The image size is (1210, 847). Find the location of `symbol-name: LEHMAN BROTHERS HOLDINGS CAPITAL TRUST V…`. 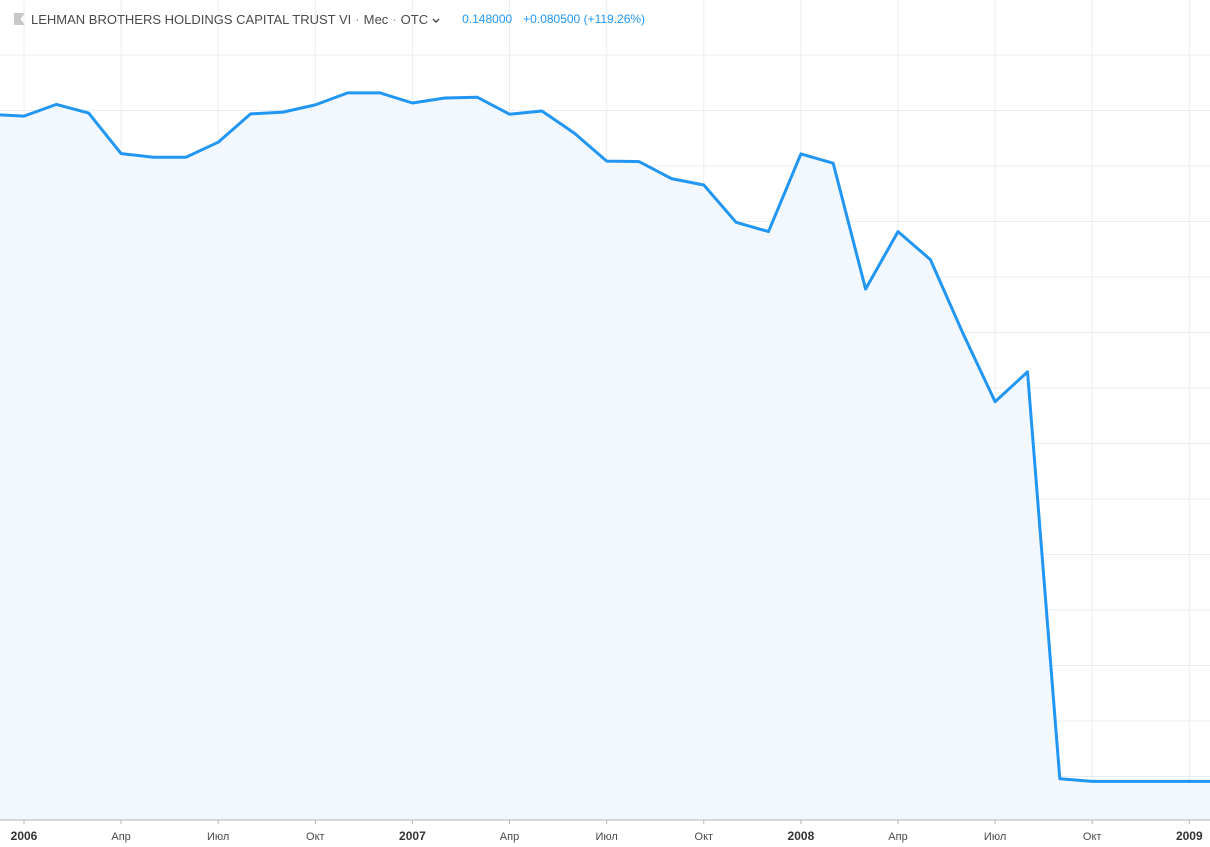

symbol-name: LEHMAN BROTHERS HOLDINGS CAPITAL TRUST V… is located at coordinates (191, 19).